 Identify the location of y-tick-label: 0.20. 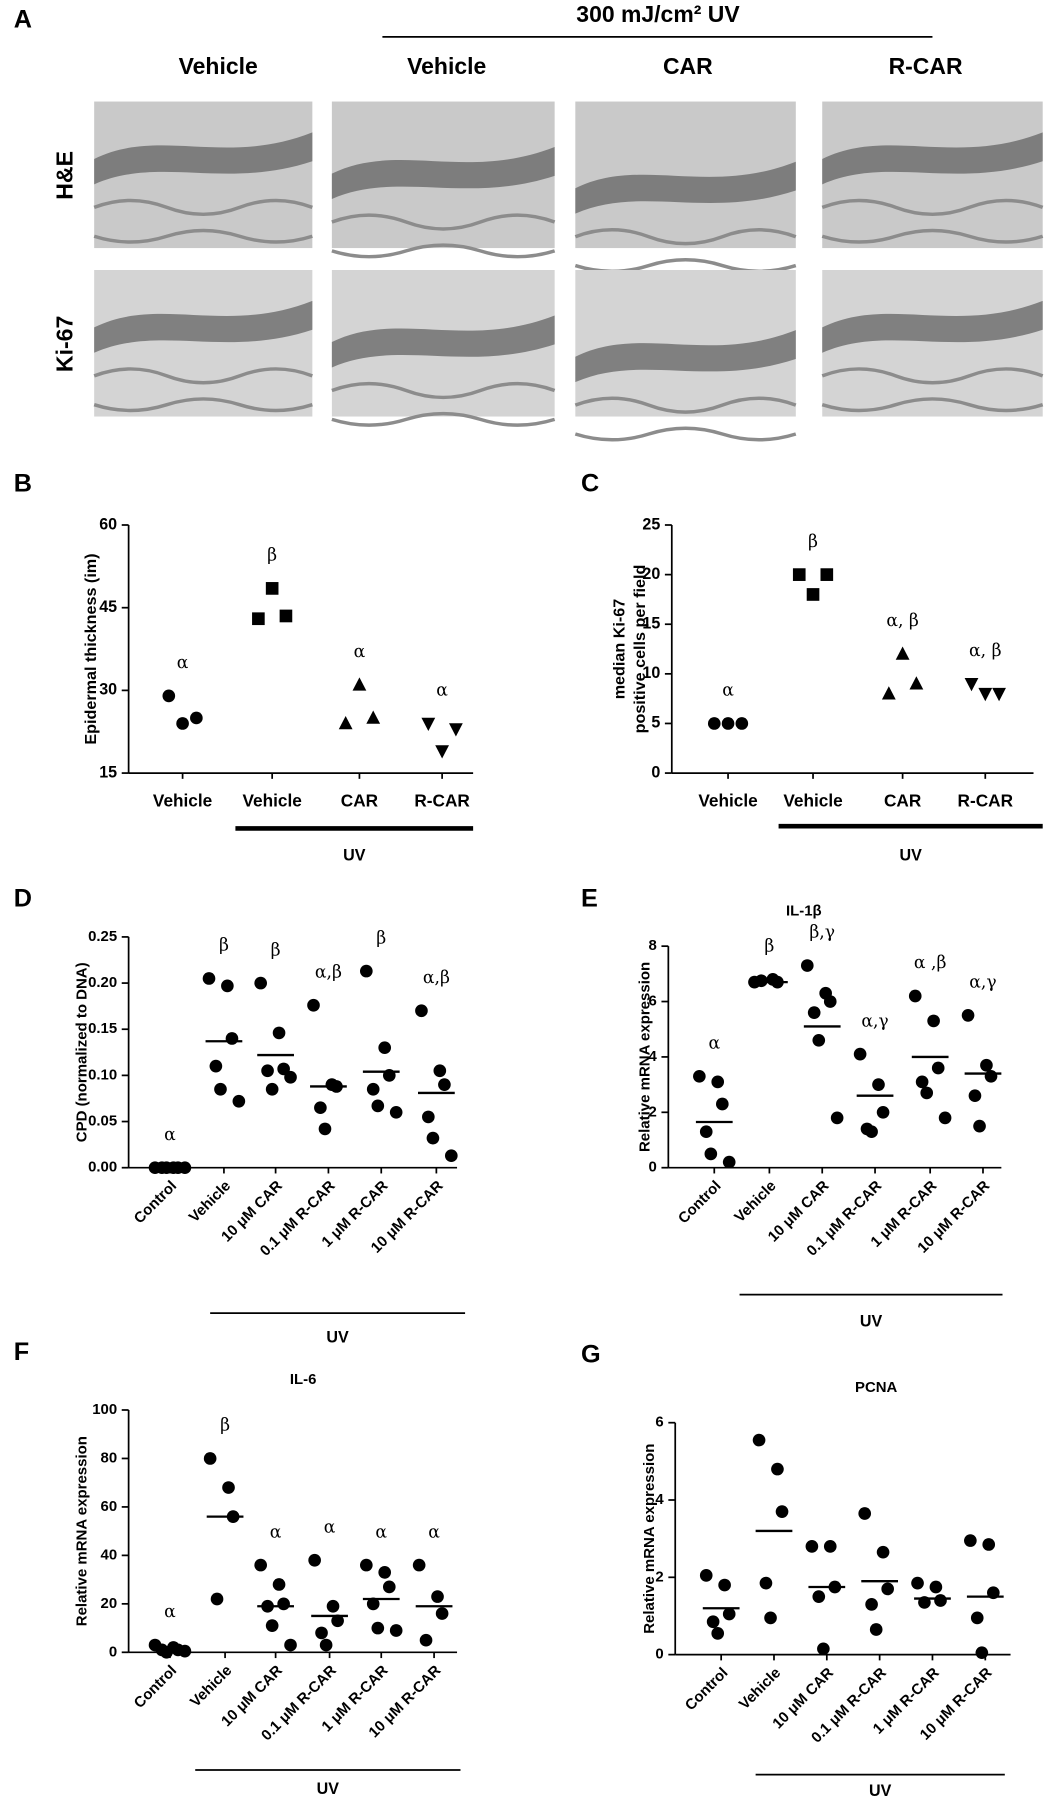
(102, 982).